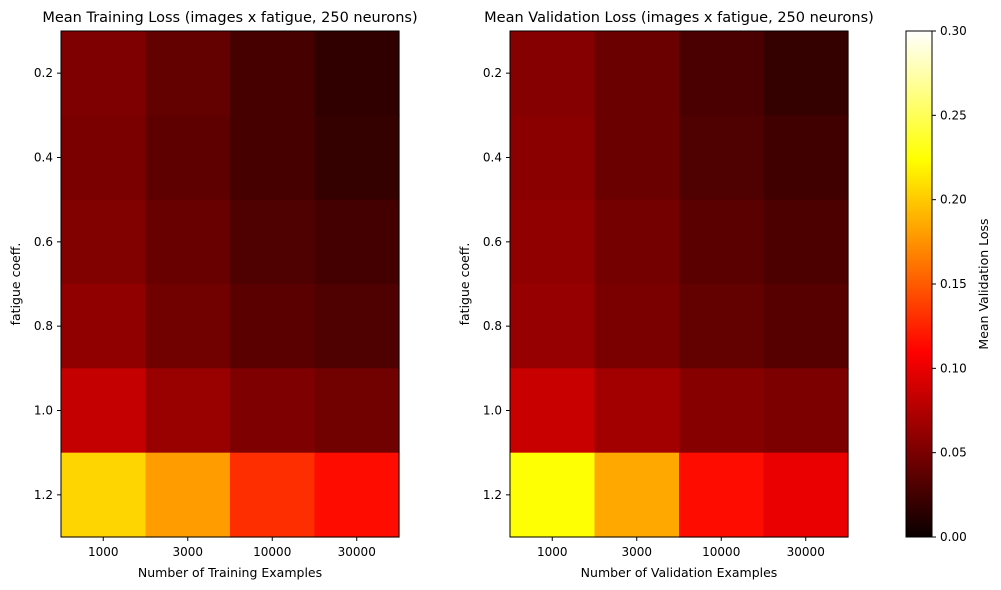 This screenshot has height=590, width=1001. What do you see at coordinates (953, 284) in the screenshot?
I see `colorbar-tick-label: 0.15` at bounding box center [953, 284].